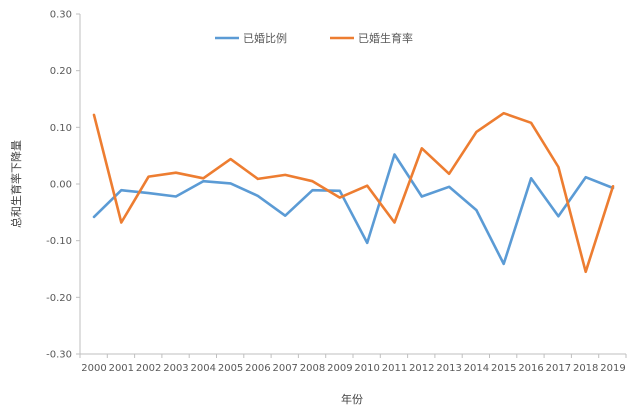  I want to click on y-tick-label: 0.10, so click(61, 128).